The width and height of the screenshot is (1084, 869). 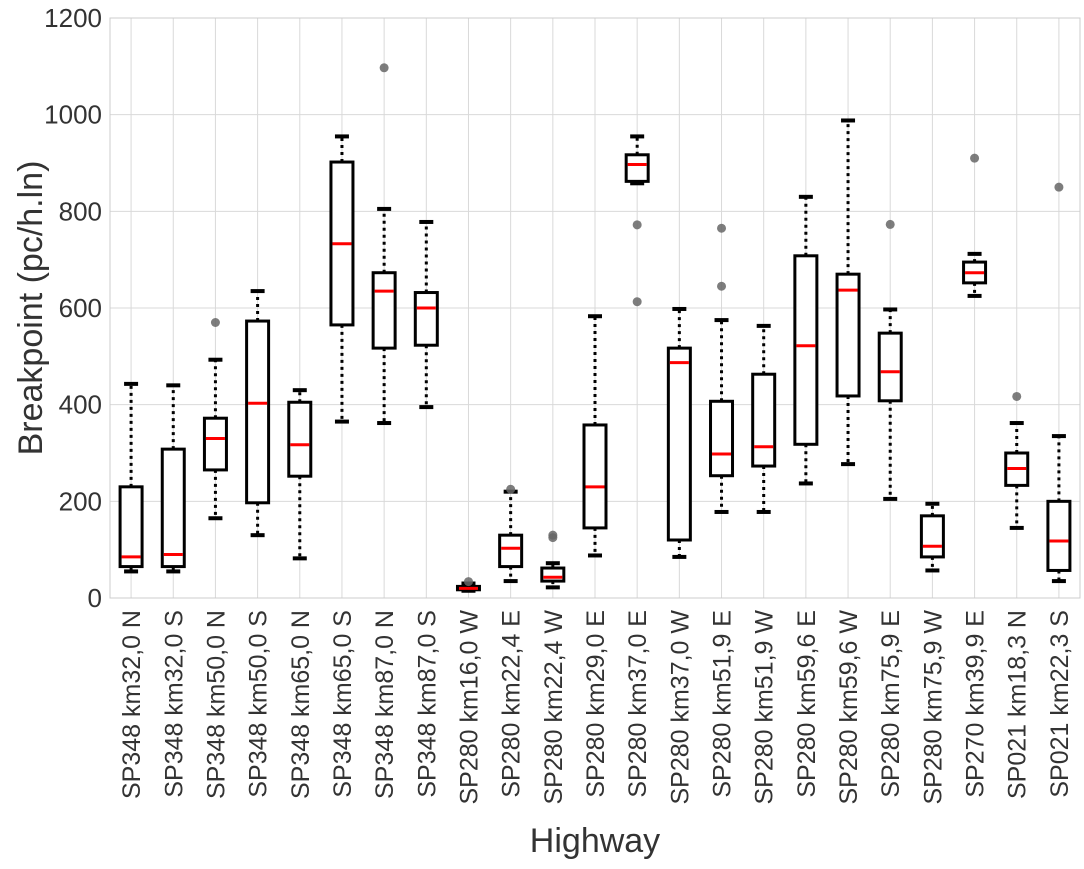 What do you see at coordinates (80, 405) in the screenshot?
I see `y-tick-label: 400` at bounding box center [80, 405].